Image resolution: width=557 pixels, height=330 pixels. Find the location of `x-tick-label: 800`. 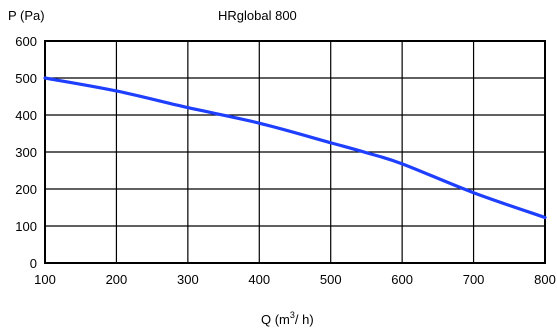

x-tick-label: 800 is located at coordinates (545, 279).